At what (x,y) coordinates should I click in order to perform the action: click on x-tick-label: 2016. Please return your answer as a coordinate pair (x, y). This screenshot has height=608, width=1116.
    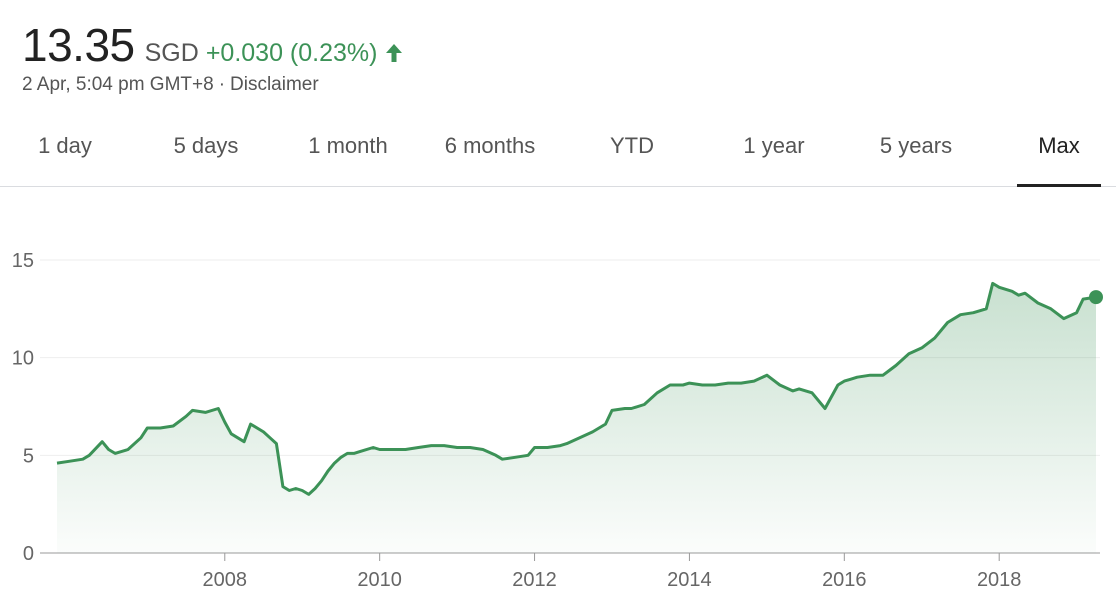
    Looking at the image, I should click on (844, 580).